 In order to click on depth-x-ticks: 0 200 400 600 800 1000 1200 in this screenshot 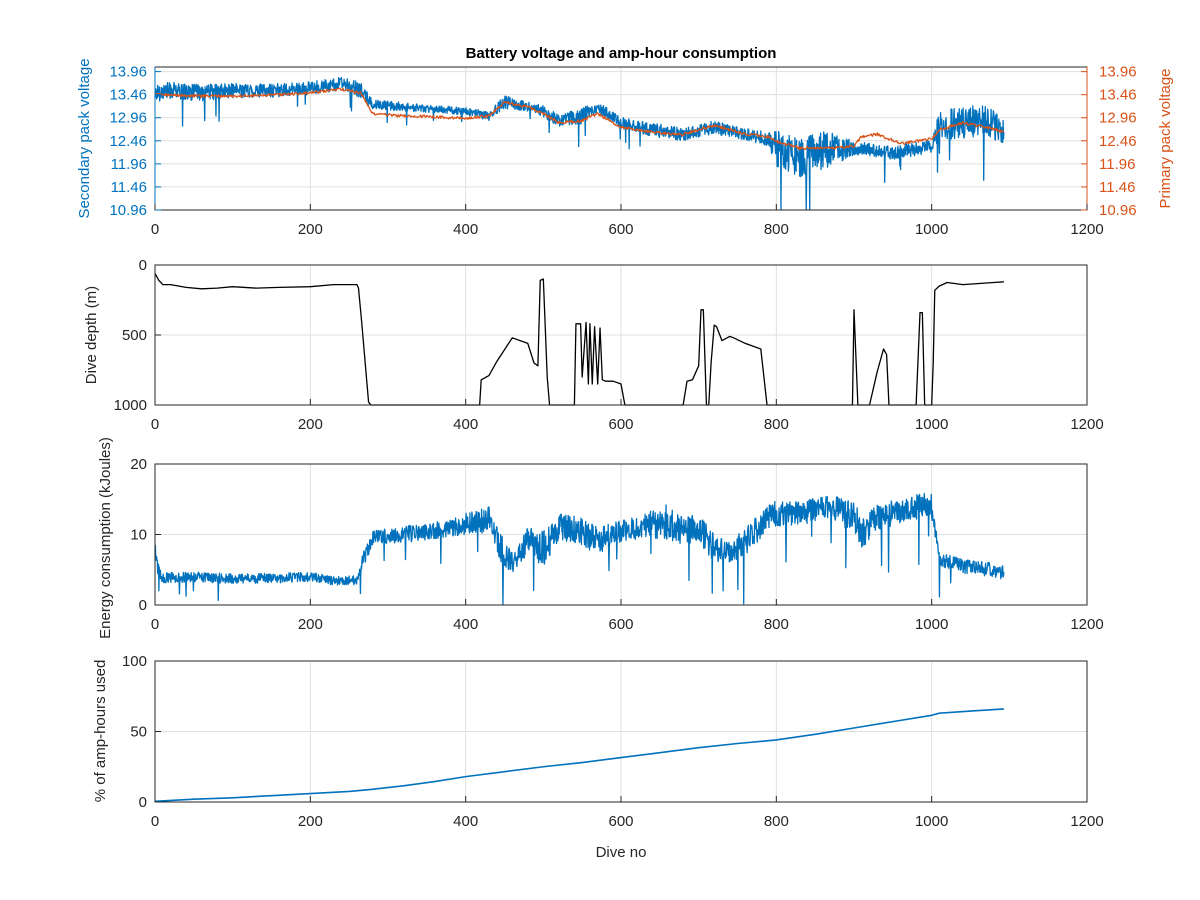, I will do `click(627, 416)`.